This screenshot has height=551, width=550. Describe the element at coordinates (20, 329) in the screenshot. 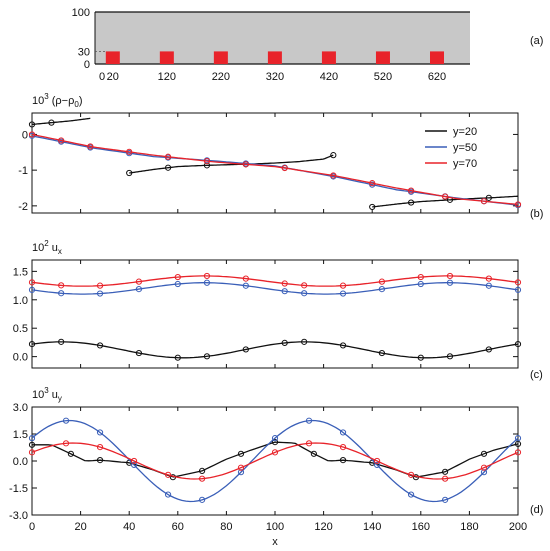

I see `y-tick-label: 0.5` at that location.